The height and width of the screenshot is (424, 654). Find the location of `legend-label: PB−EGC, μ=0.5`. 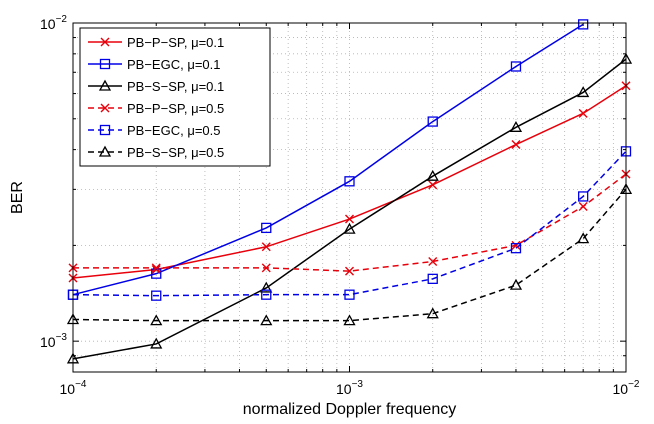

legend-label: PB−EGC, μ=0.5 is located at coordinates (173, 130).